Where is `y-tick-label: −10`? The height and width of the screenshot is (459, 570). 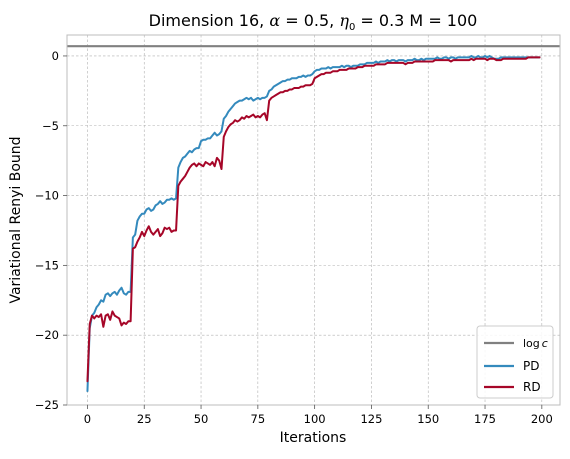 y-tick-label: −10 is located at coordinates (47, 196).